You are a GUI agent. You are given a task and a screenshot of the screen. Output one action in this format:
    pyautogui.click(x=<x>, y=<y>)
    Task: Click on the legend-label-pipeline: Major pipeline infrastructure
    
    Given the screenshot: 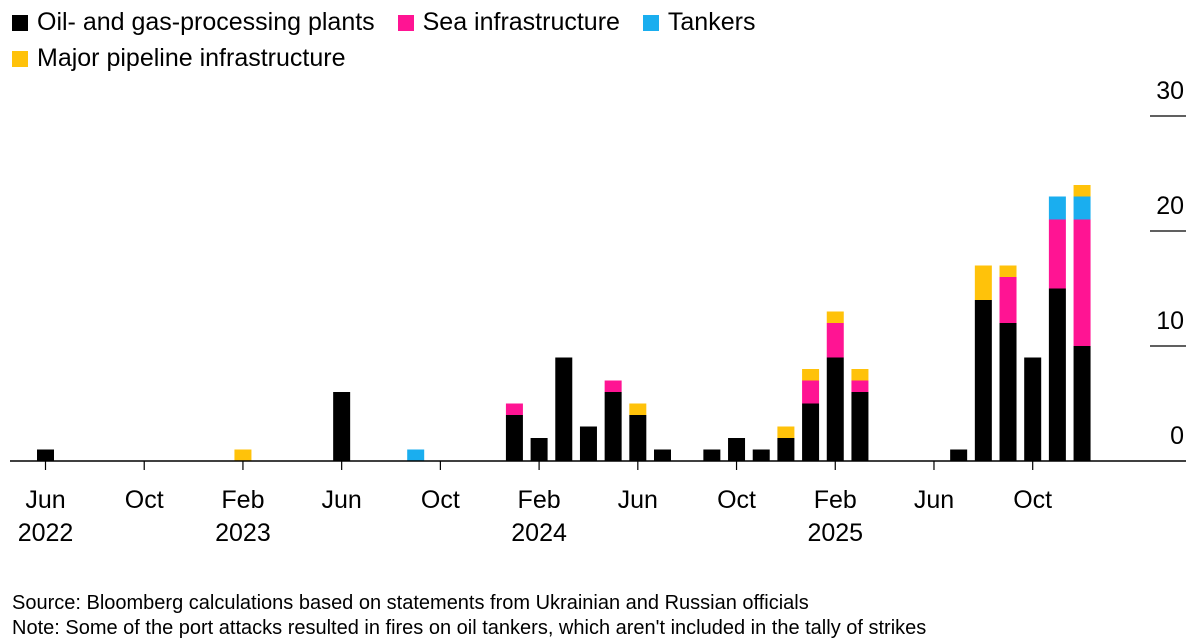 What is the action you would take?
    pyautogui.click(x=191, y=58)
    